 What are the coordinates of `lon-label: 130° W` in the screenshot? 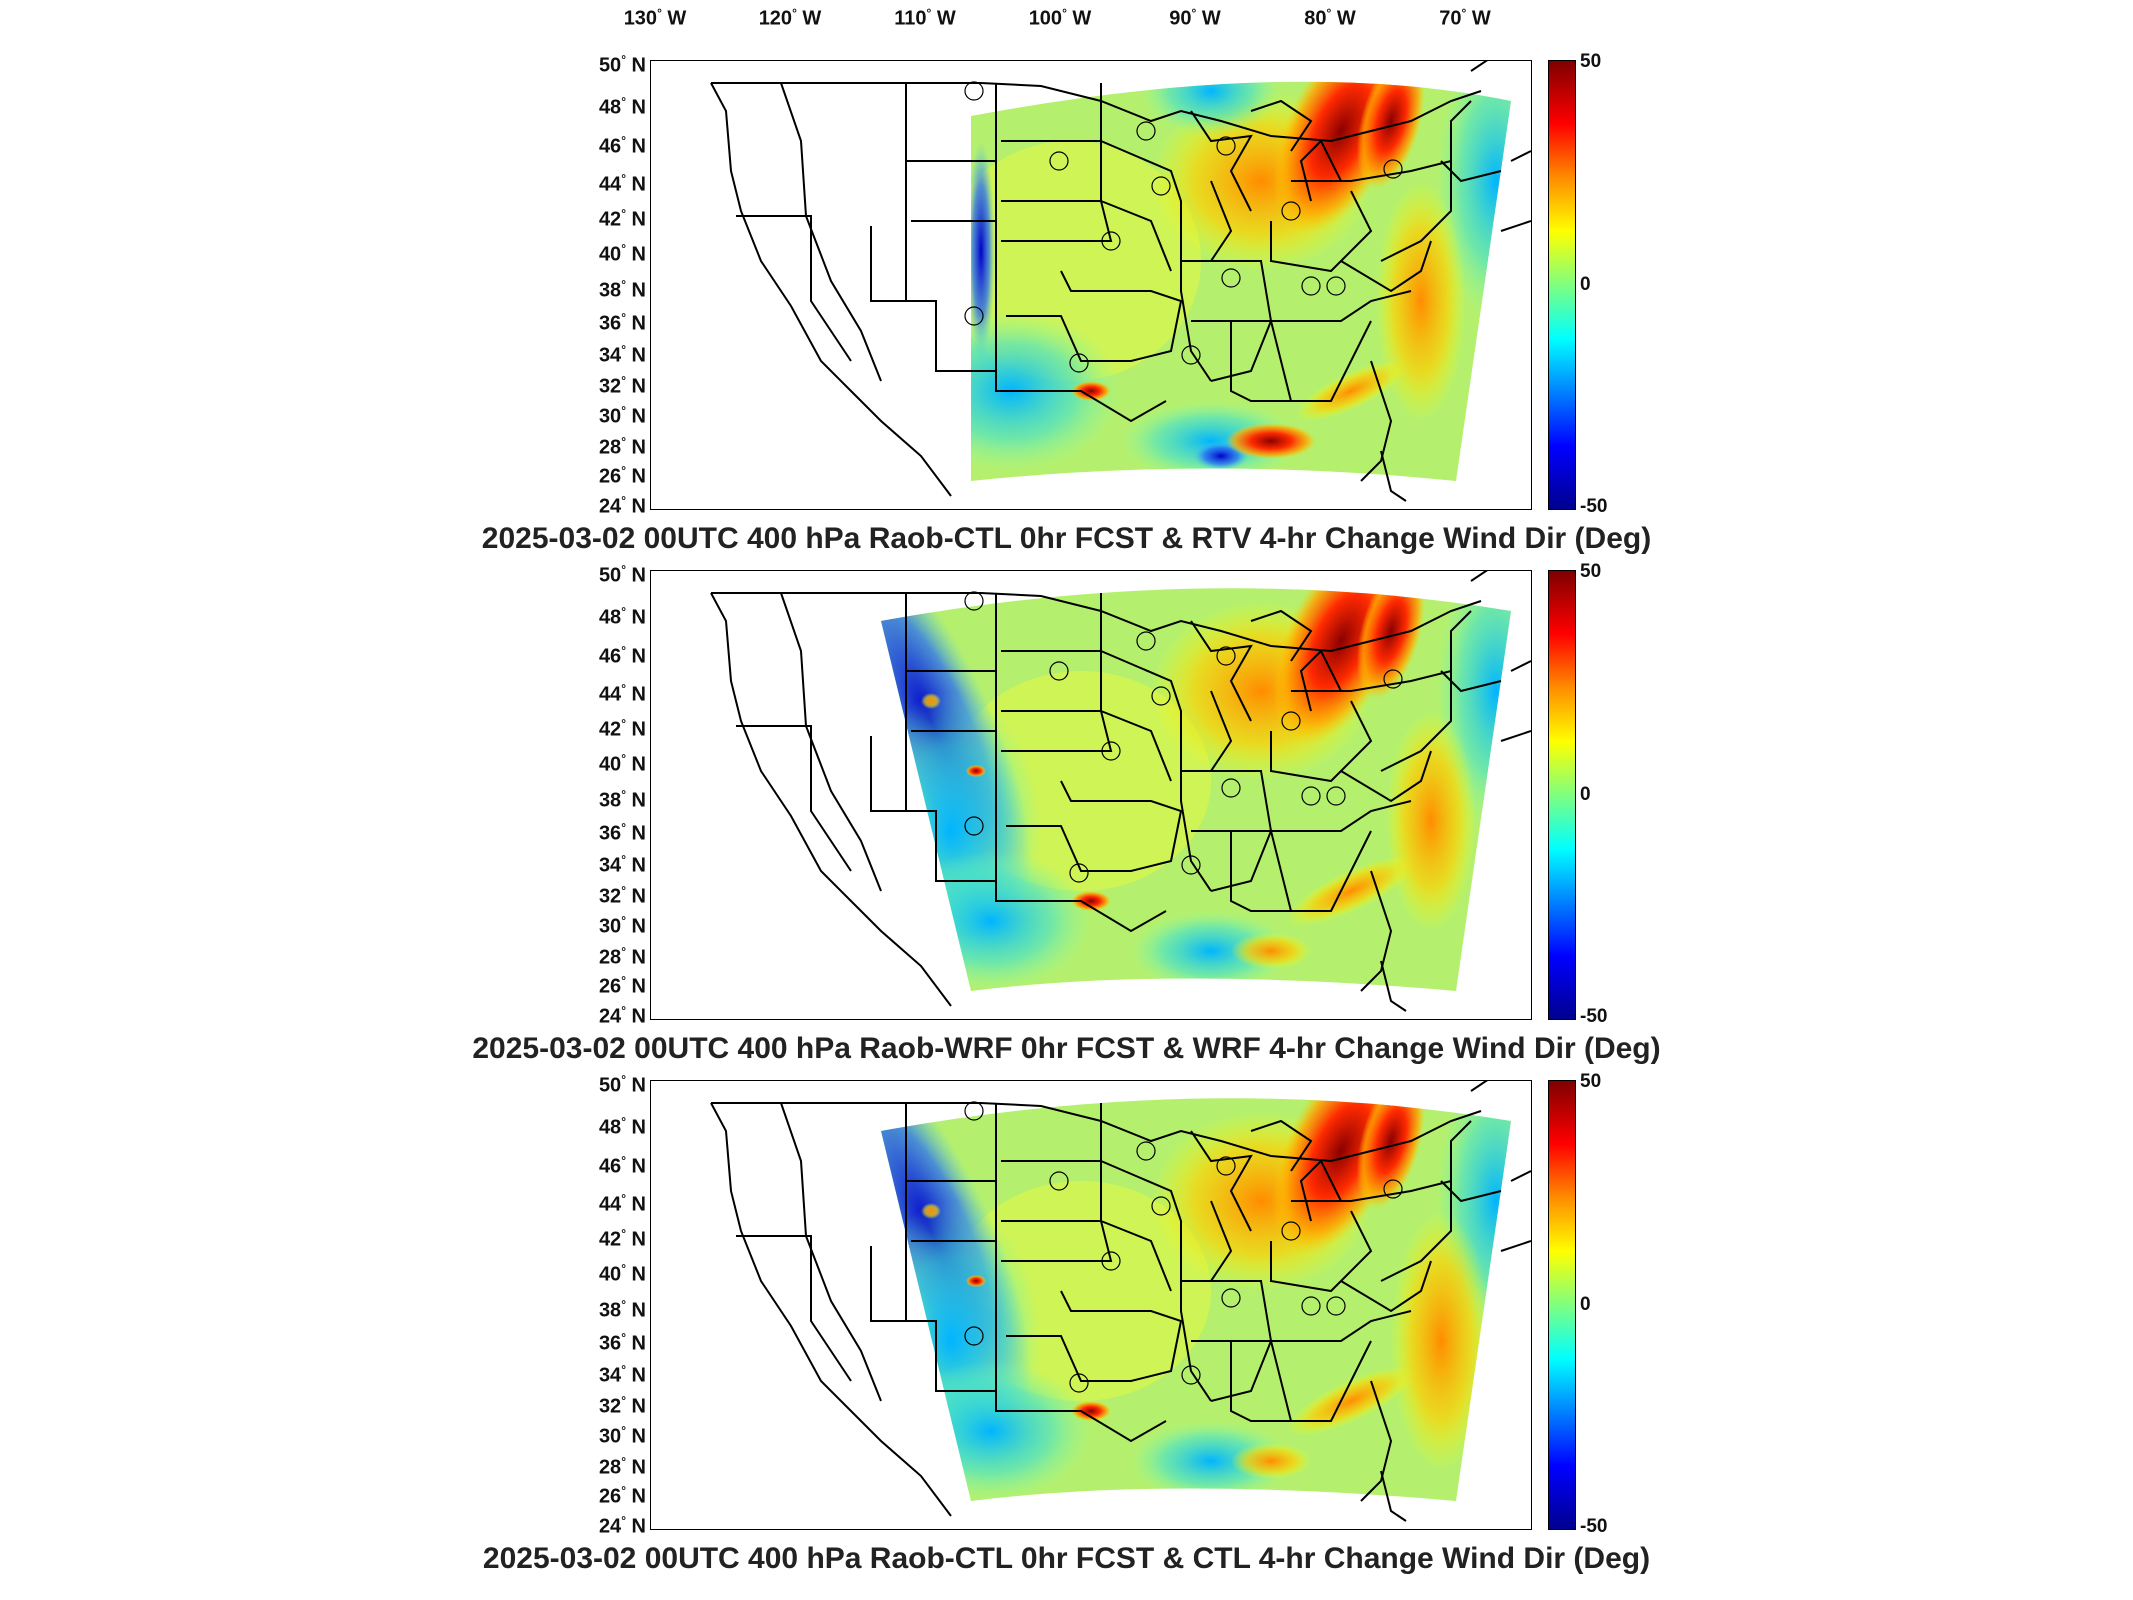 It's located at (655, 18).